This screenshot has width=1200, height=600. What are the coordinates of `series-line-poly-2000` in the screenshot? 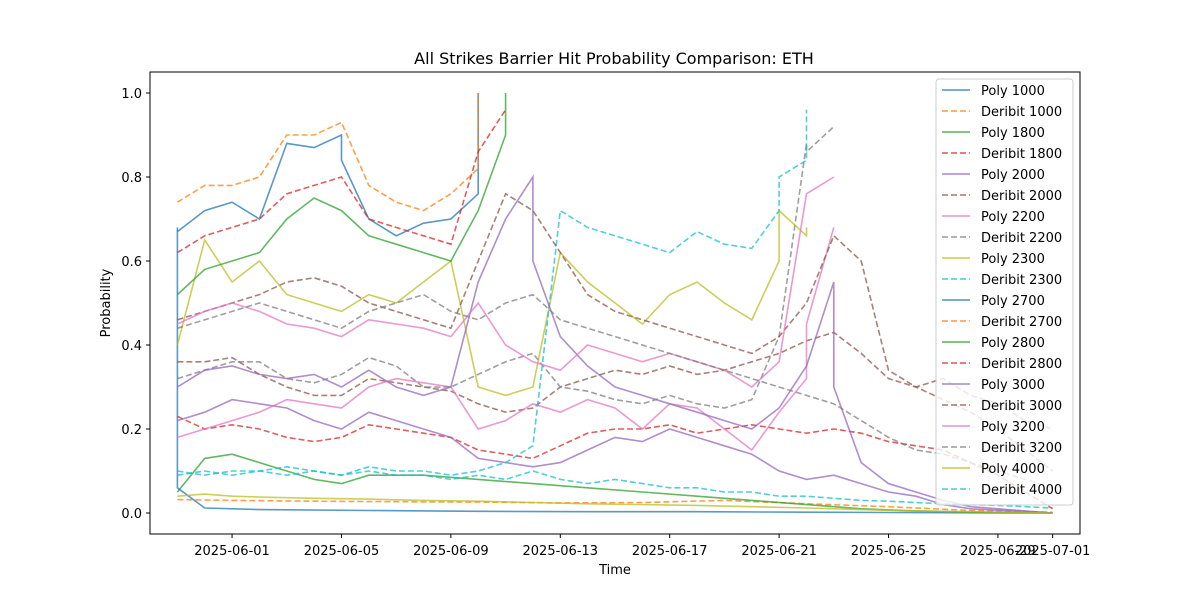 It's located at (615, 456).